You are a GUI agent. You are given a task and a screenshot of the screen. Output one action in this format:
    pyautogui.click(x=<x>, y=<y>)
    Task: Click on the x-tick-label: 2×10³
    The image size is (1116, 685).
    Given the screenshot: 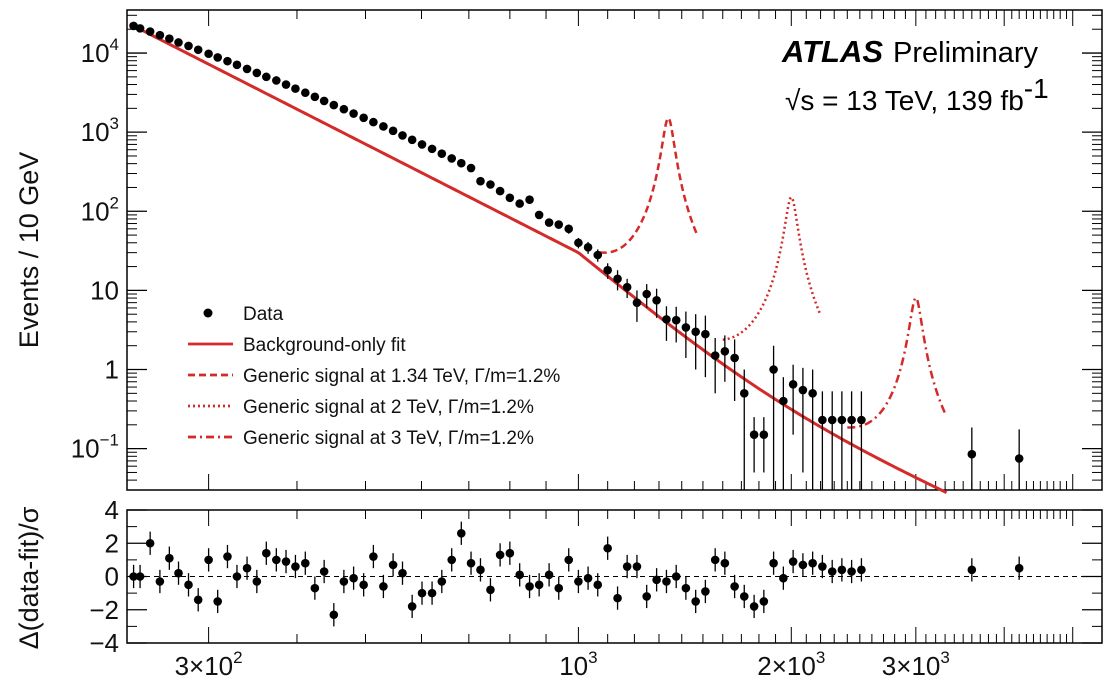 What is the action you would take?
    pyautogui.click(x=791, y=664)
    